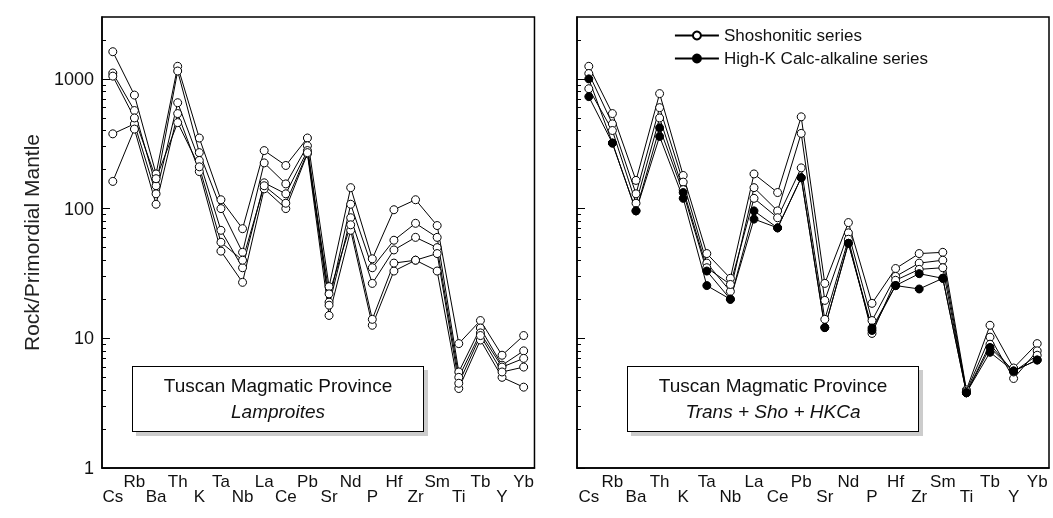  I want to click on legend-label: Shoshonitic series, so click(792, 35).